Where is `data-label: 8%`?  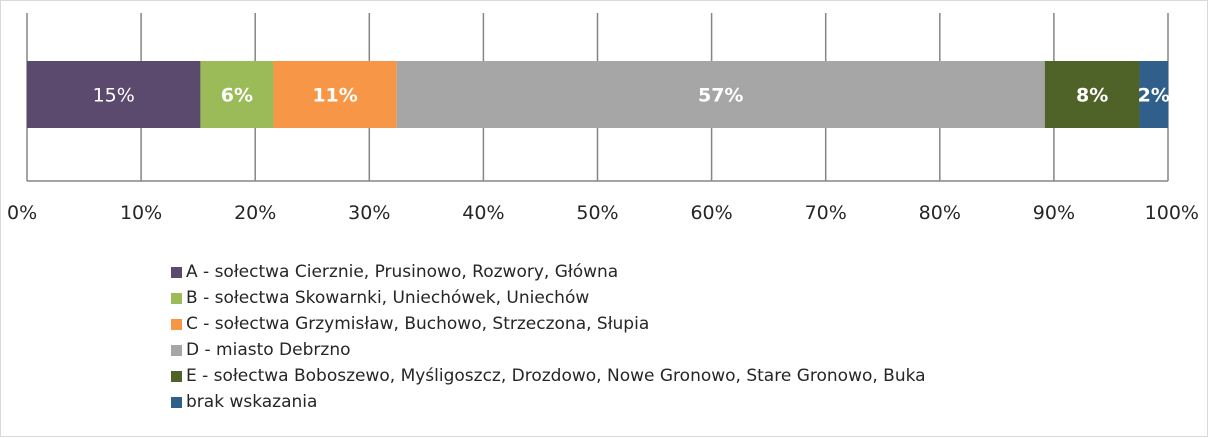 data-label: 8% is located at coordinates (1092, 96).